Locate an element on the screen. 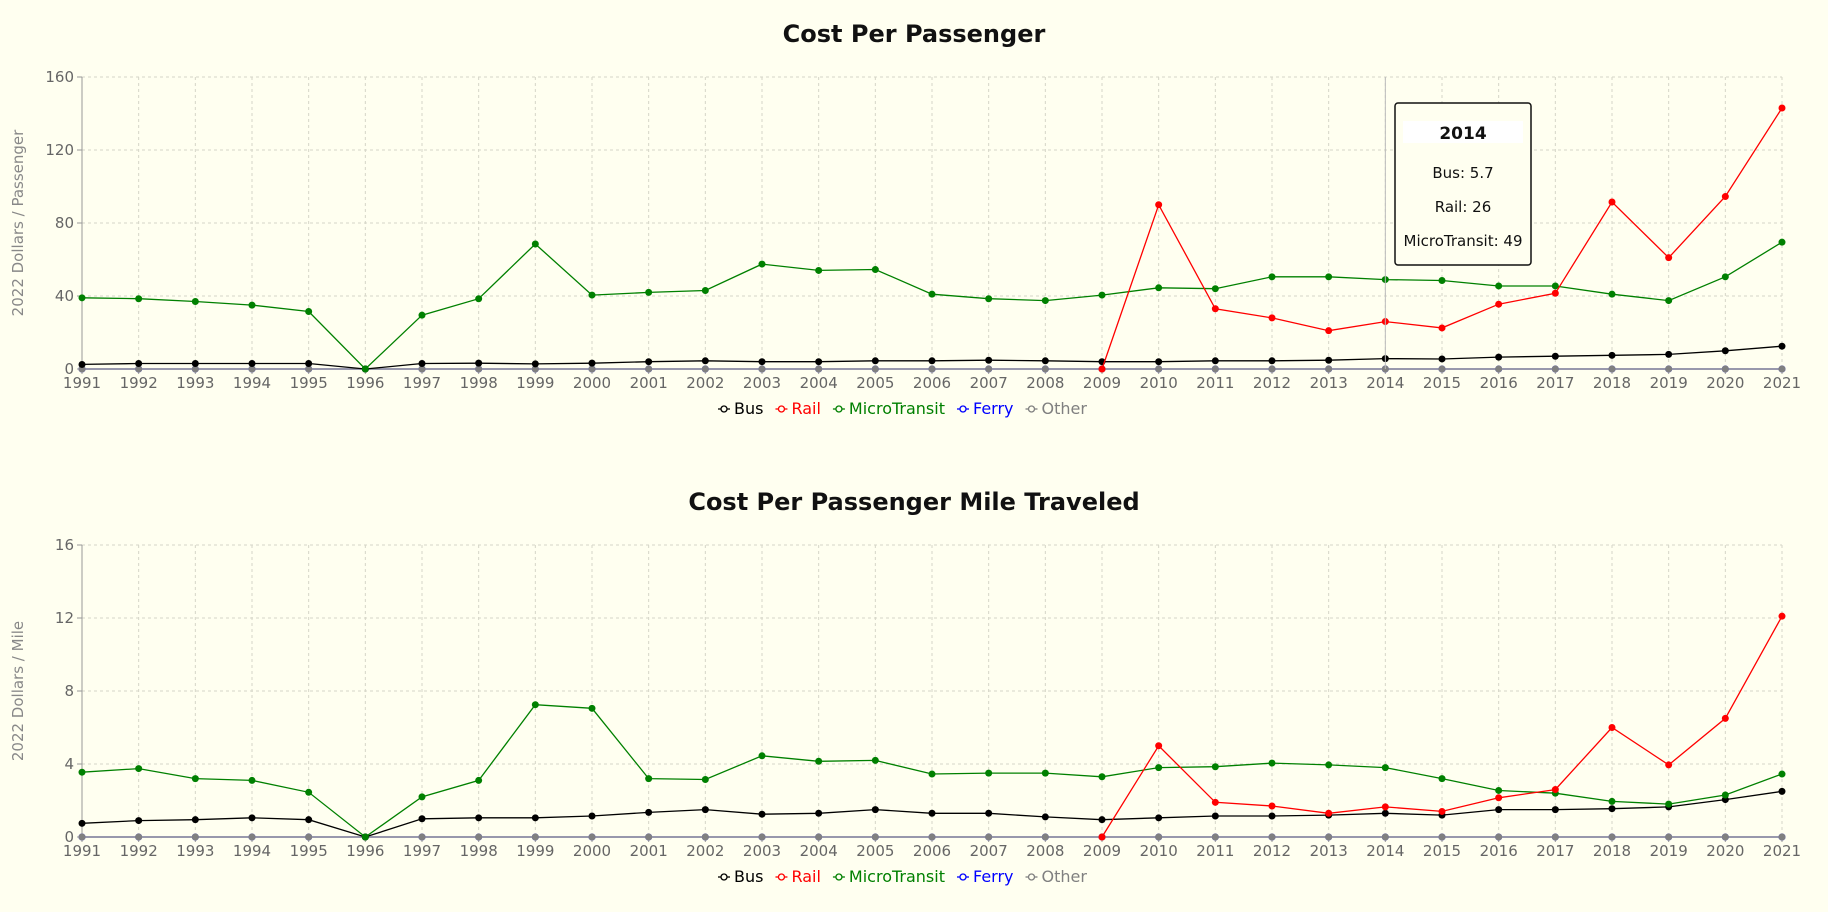 The height and width of the screenshot is (912, 1828). legend-item-other: Other is located at coordinates (1056, 408).